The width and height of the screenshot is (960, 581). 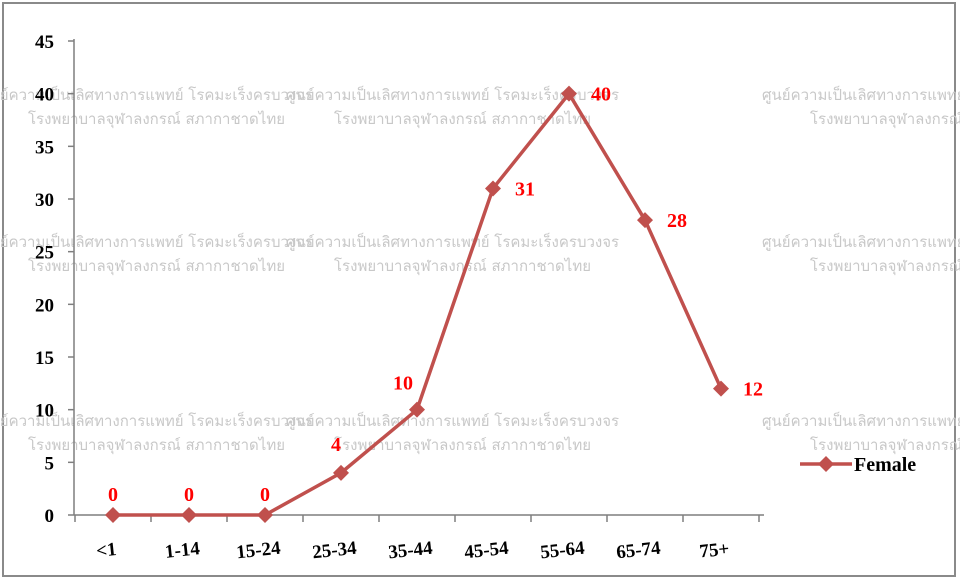 What do you see at coordinates (44, 358) in the screenshot?
I see `y-tick-label: 15` at bounding box center [44, 358].